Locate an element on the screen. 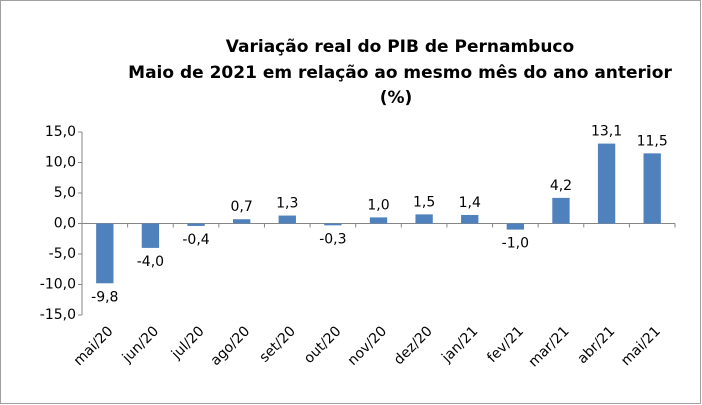 Image resolution: width=702 pixels, height=405 pixels. data-label: 1,5 is located at coordinates (424, 202).